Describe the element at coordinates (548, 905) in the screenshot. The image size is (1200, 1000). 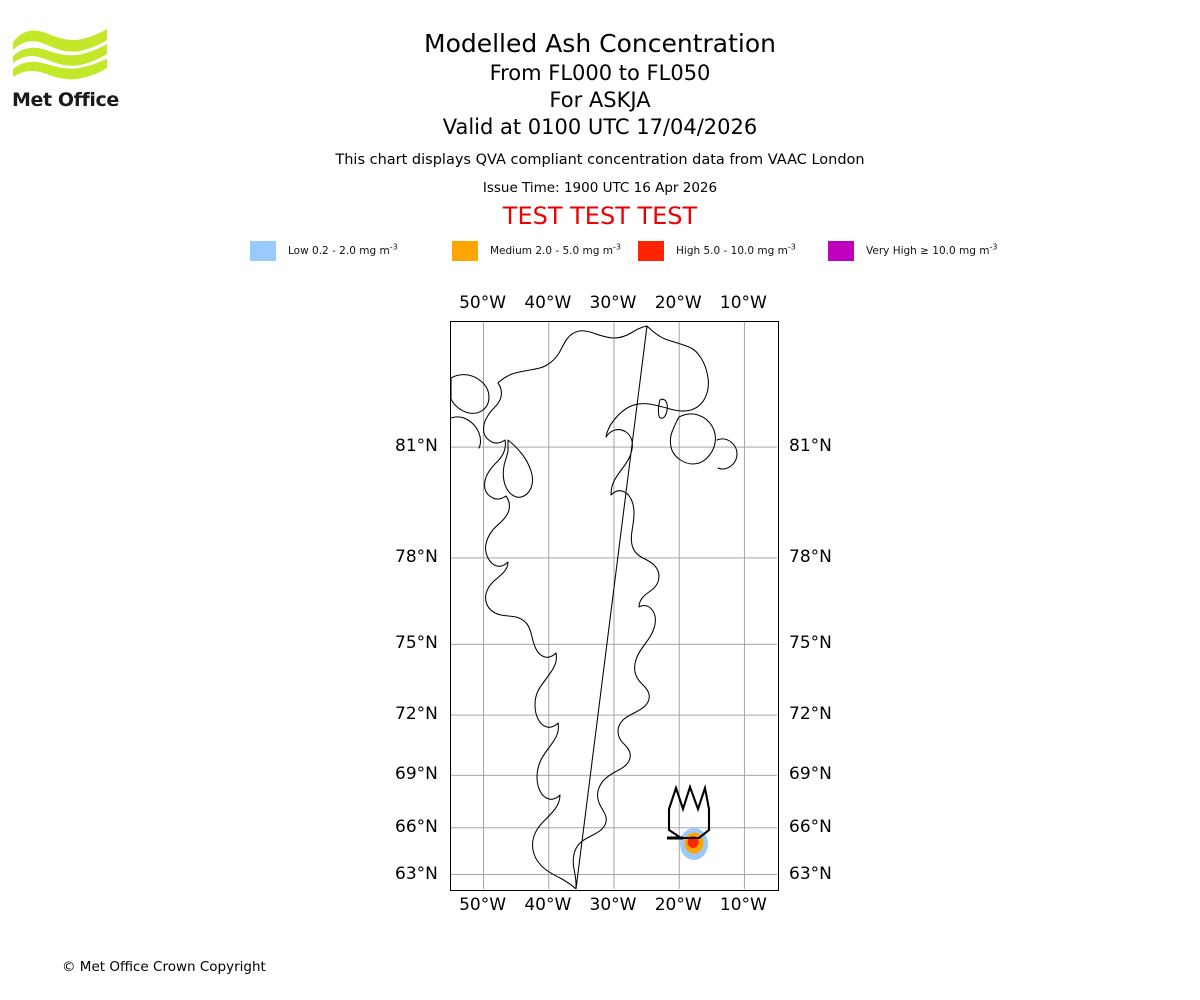
I see `lon-tick-bottom-40°W: 40°W` at that location.